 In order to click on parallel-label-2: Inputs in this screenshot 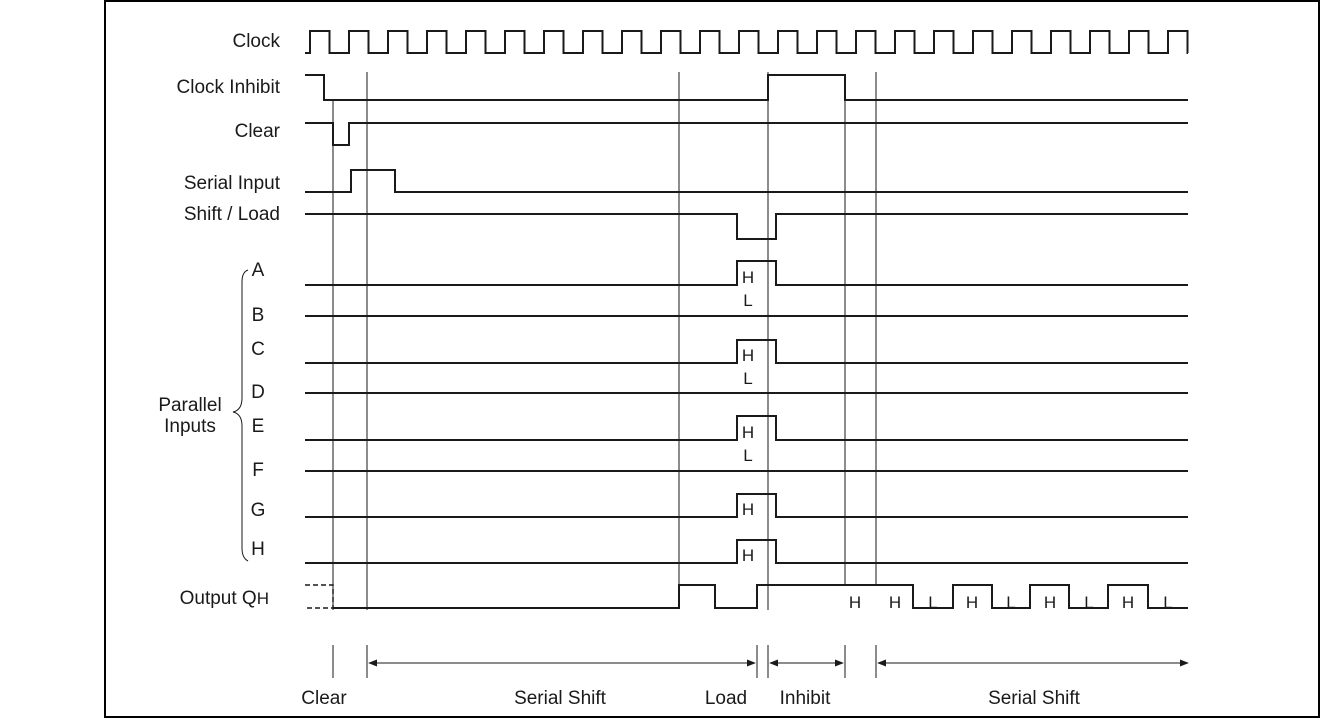, I will do `click(190, 426)`.